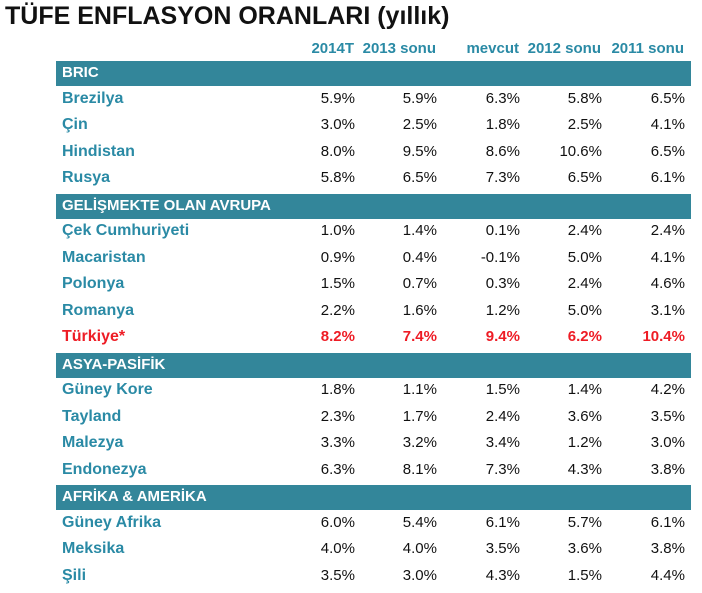 The width and height of the screenshot is (702, 593). Describe the element at coordinates (502, 283) in the screenshot. I see `table-cell: 0.3%` at that location.